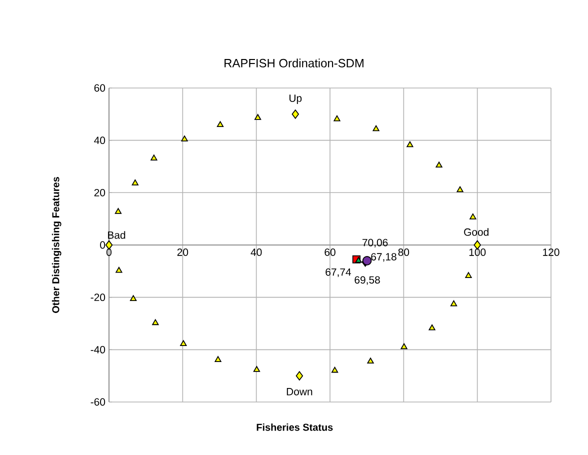 The image size is (588, 455). Describe the element at coordinates (57, 245) in the screenshot. I see `y-axis-title: Other Distingishing Features` at that location.